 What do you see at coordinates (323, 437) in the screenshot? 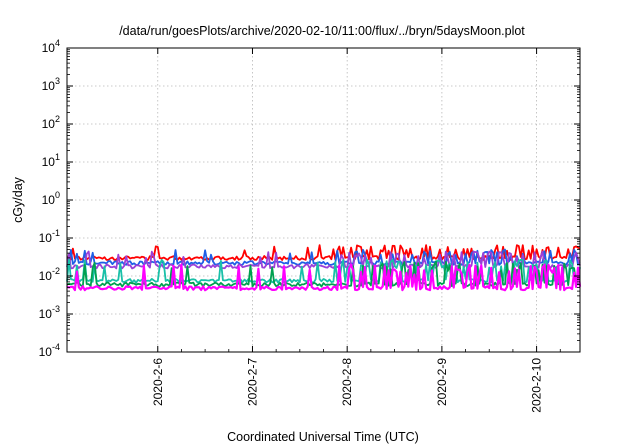
I see `x-axis-title: Coordinated Universal Time (UTC)` at bounding box center [323, 437].